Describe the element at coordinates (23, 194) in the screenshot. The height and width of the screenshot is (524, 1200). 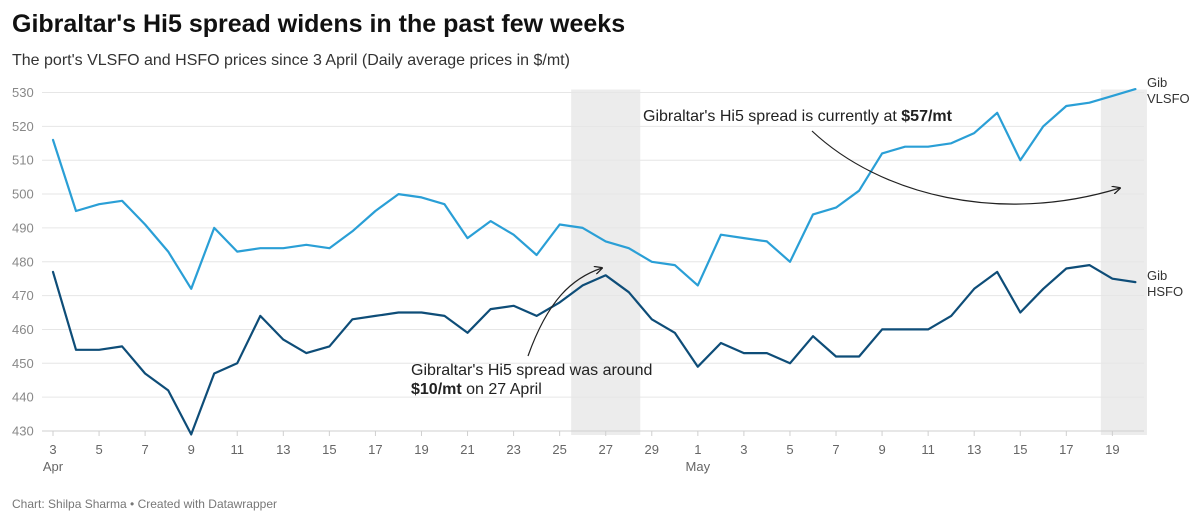
I see `y-tick-label: 500` at that location.